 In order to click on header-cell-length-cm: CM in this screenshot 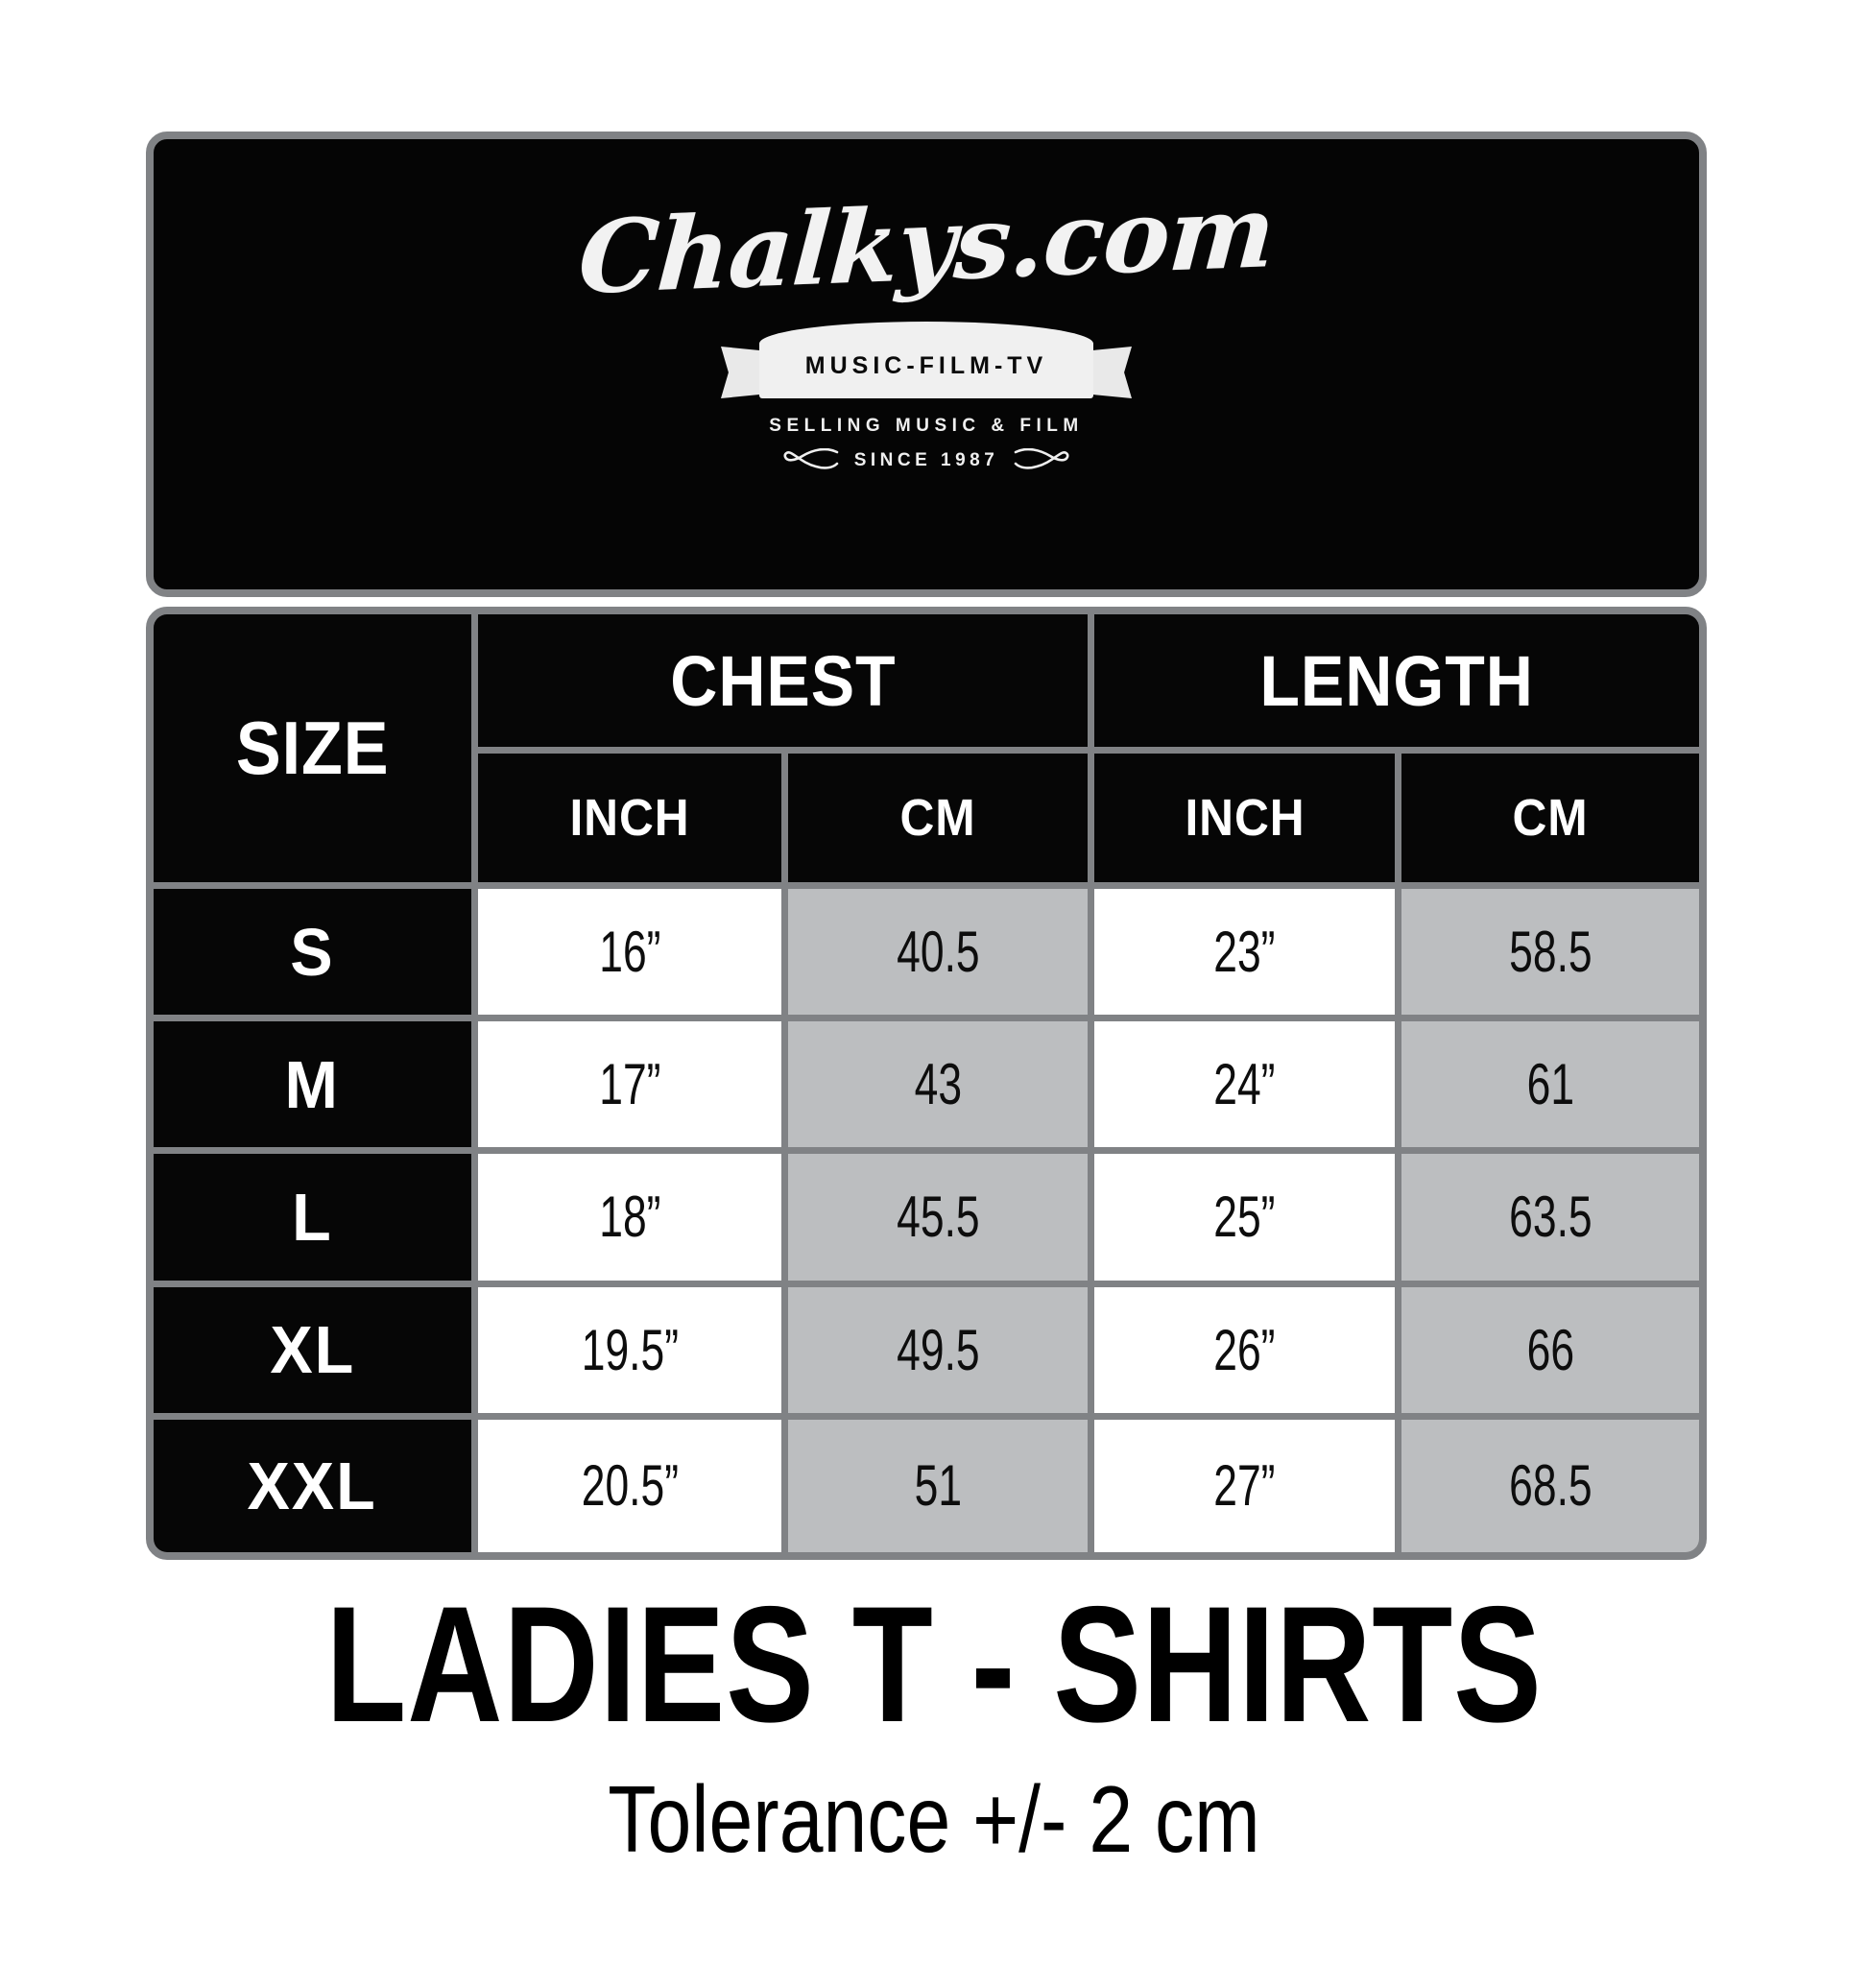, I will do `click(1550, 818)`.